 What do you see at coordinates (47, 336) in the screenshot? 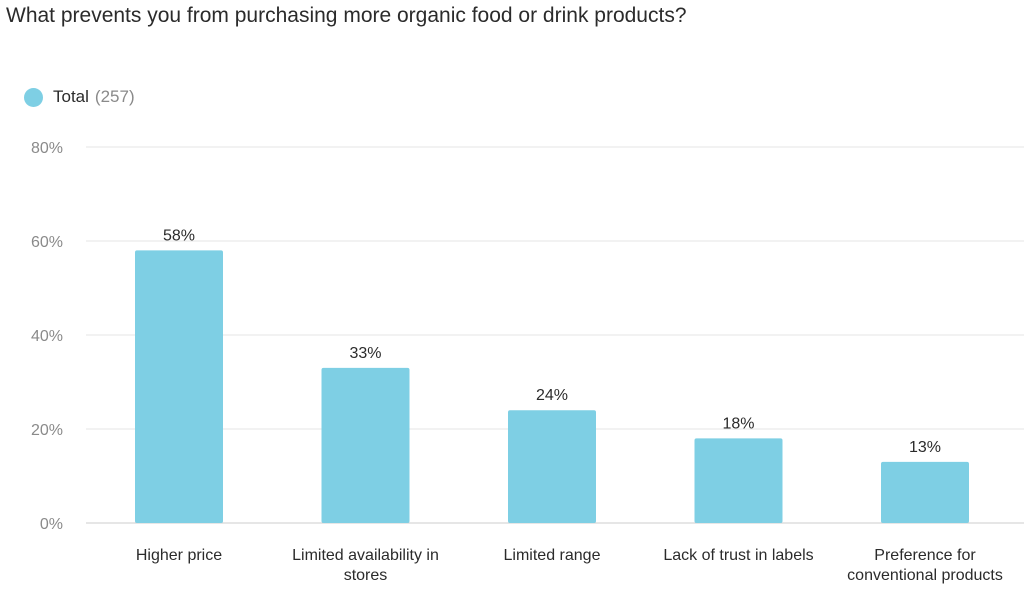
I see `y-tick-label: 40%` at bounding box center [47, 336].